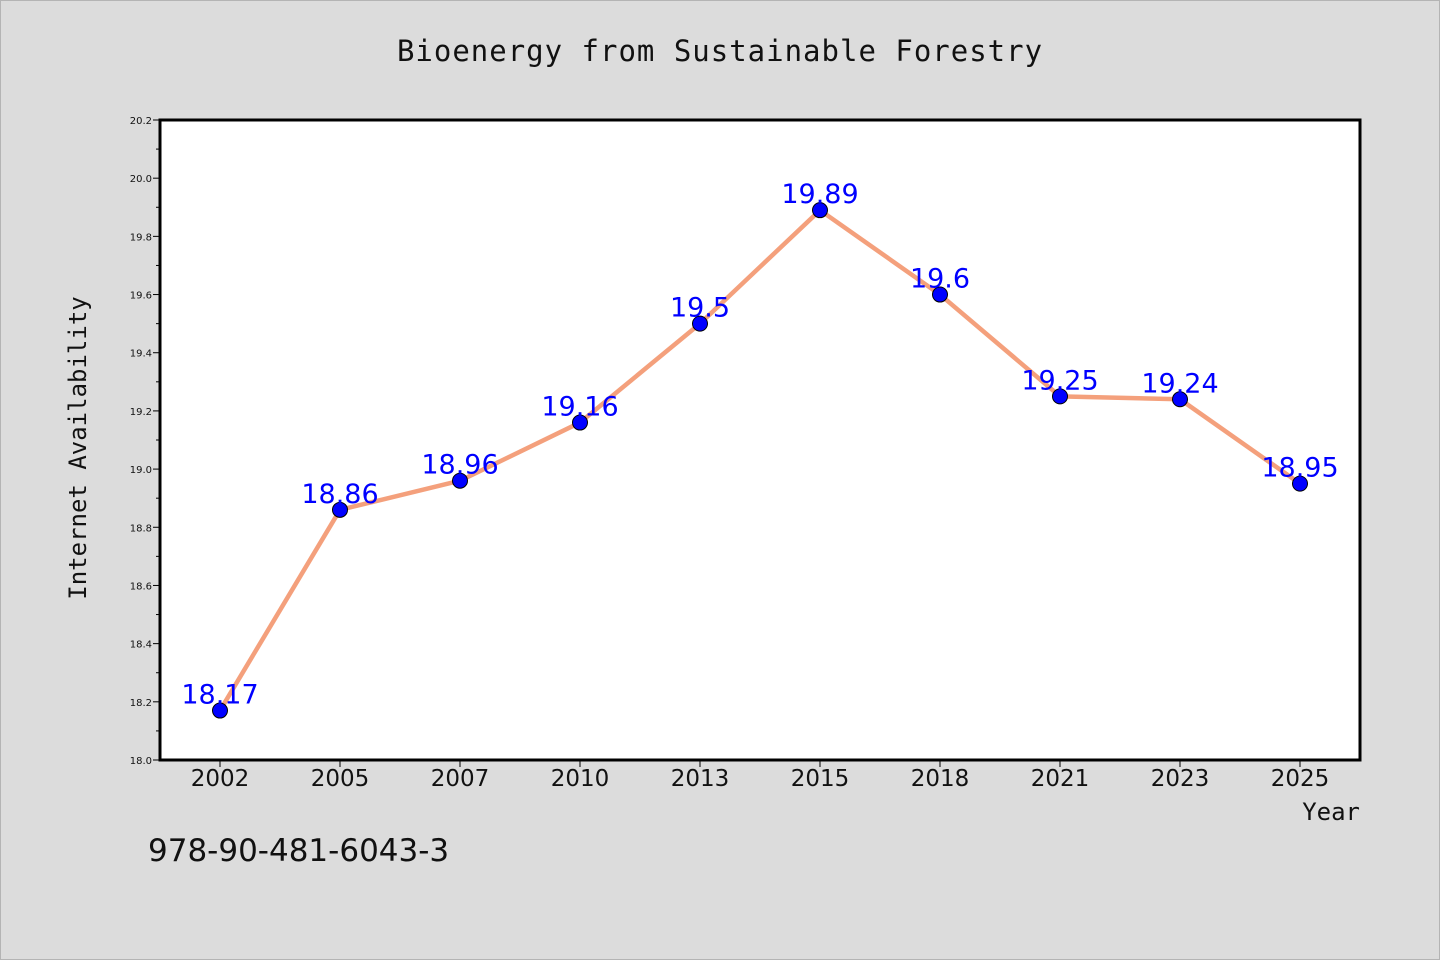 This screenshot has width=1440, height=960. What do you see at coordinates (720, 51) in the screenshot?
I see `chart-title: Bioenergy from Sustainable Forestry` at bounding box center [720, 51].